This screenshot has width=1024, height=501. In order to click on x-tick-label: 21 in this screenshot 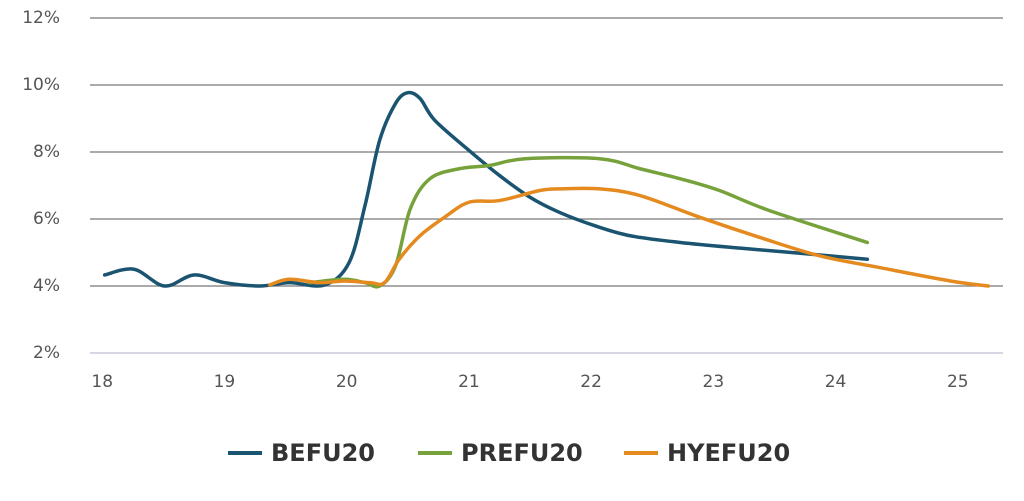, I will do `click(469, 382)`.